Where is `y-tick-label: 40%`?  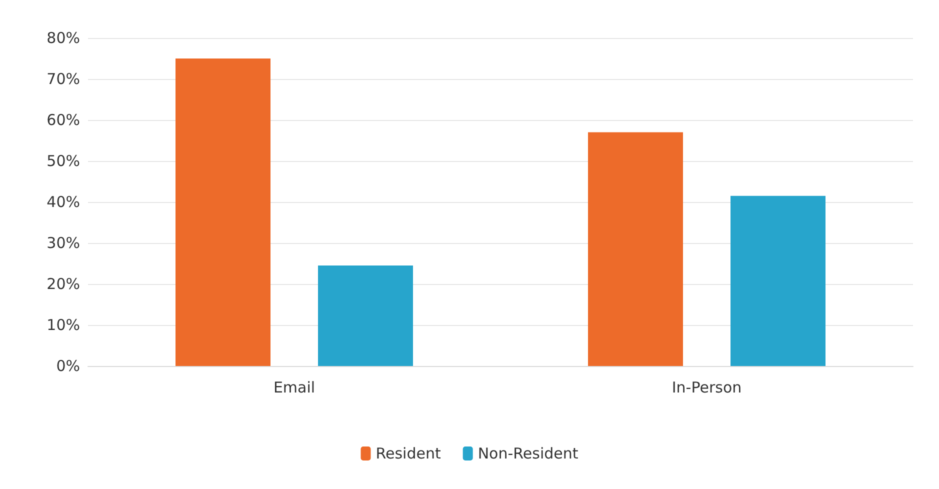
y-tick-label: 40% is located at coordinates (63, 202).